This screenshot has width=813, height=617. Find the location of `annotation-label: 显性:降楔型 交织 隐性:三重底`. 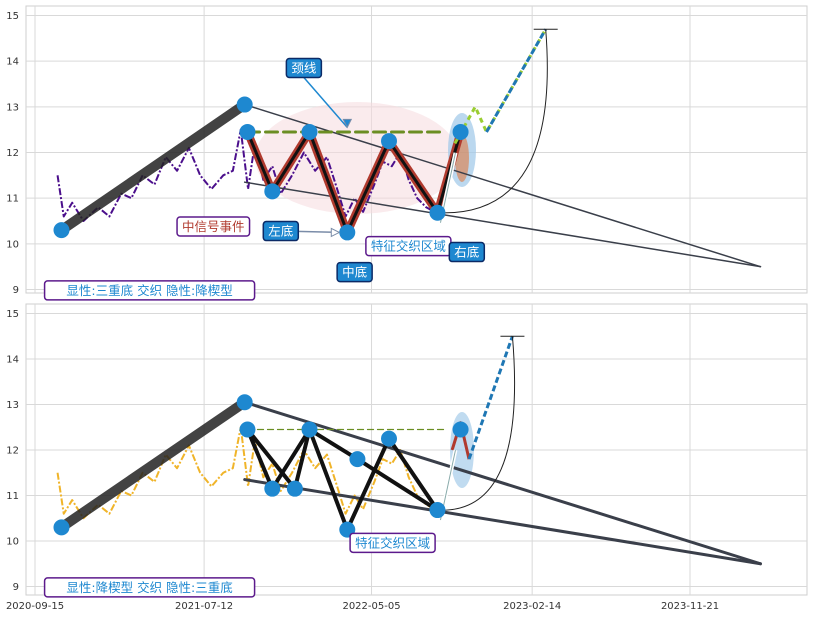

annotation-label: 显性:降楔型 交织 隐性:三重底 is located at coordinates (149, 587).